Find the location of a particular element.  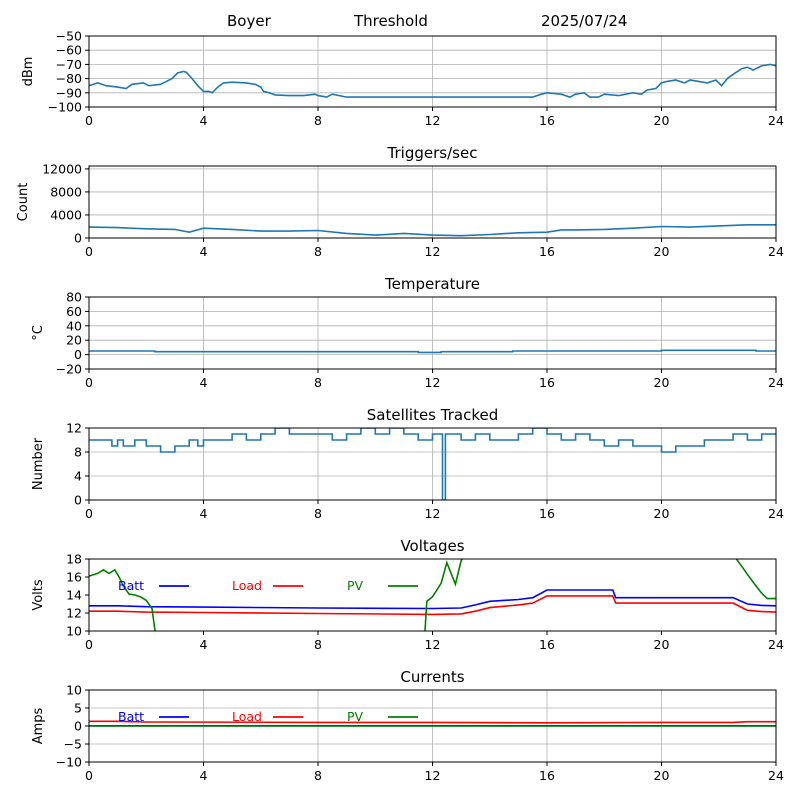

date-title: 2025/07/24 is located at coordinates (584, 21).